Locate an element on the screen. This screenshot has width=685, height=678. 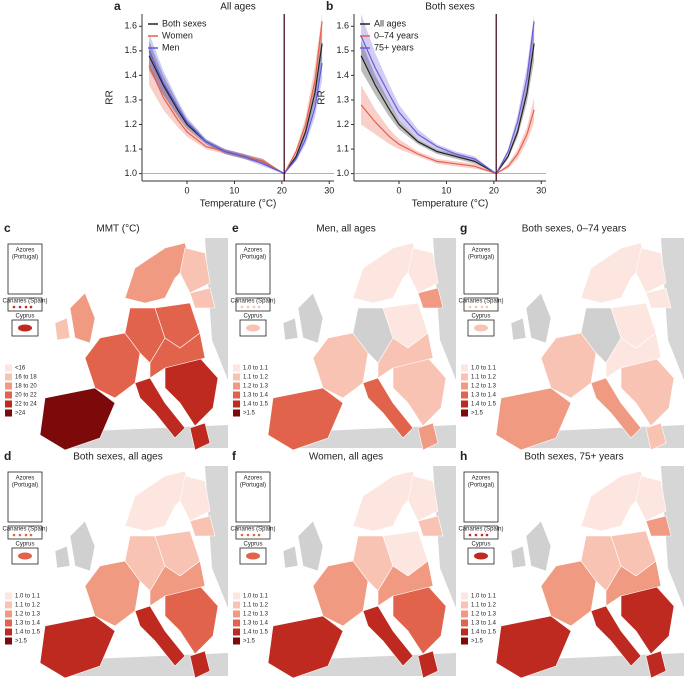
legend-label: 0–74 years is located at coordinates (396, 35).